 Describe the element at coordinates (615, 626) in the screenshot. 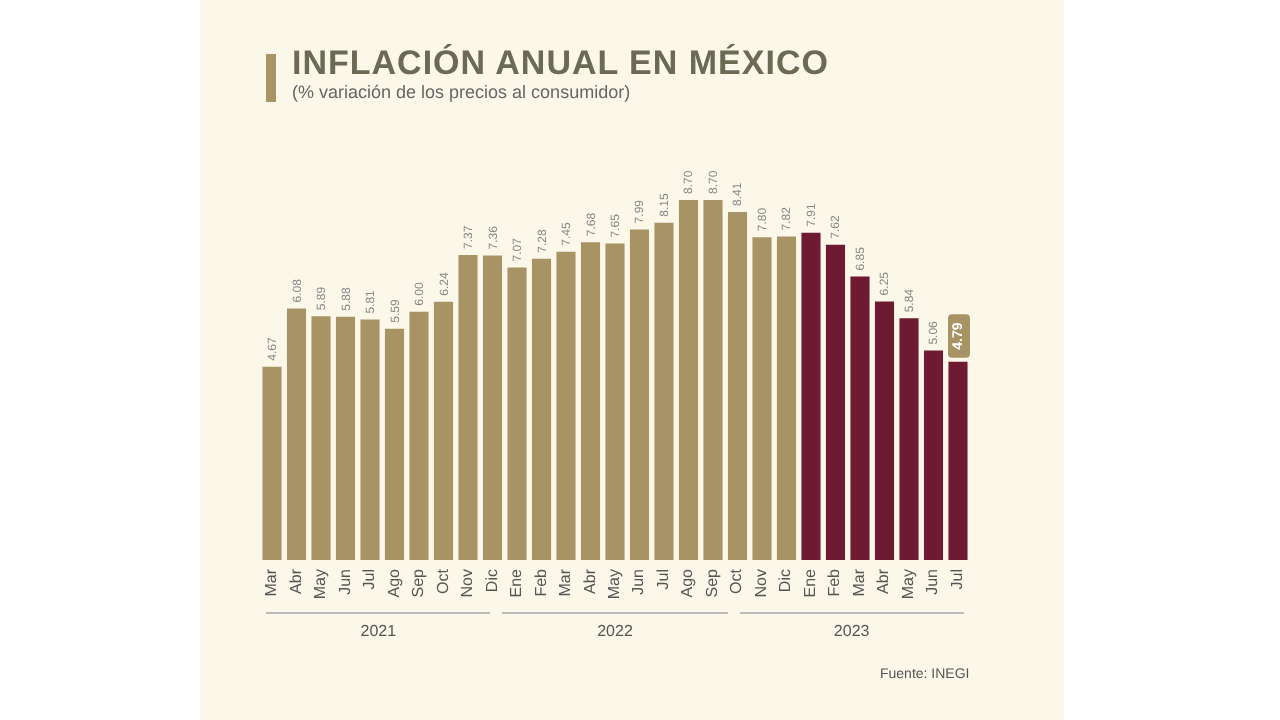

I see `text: 2022` at that location.